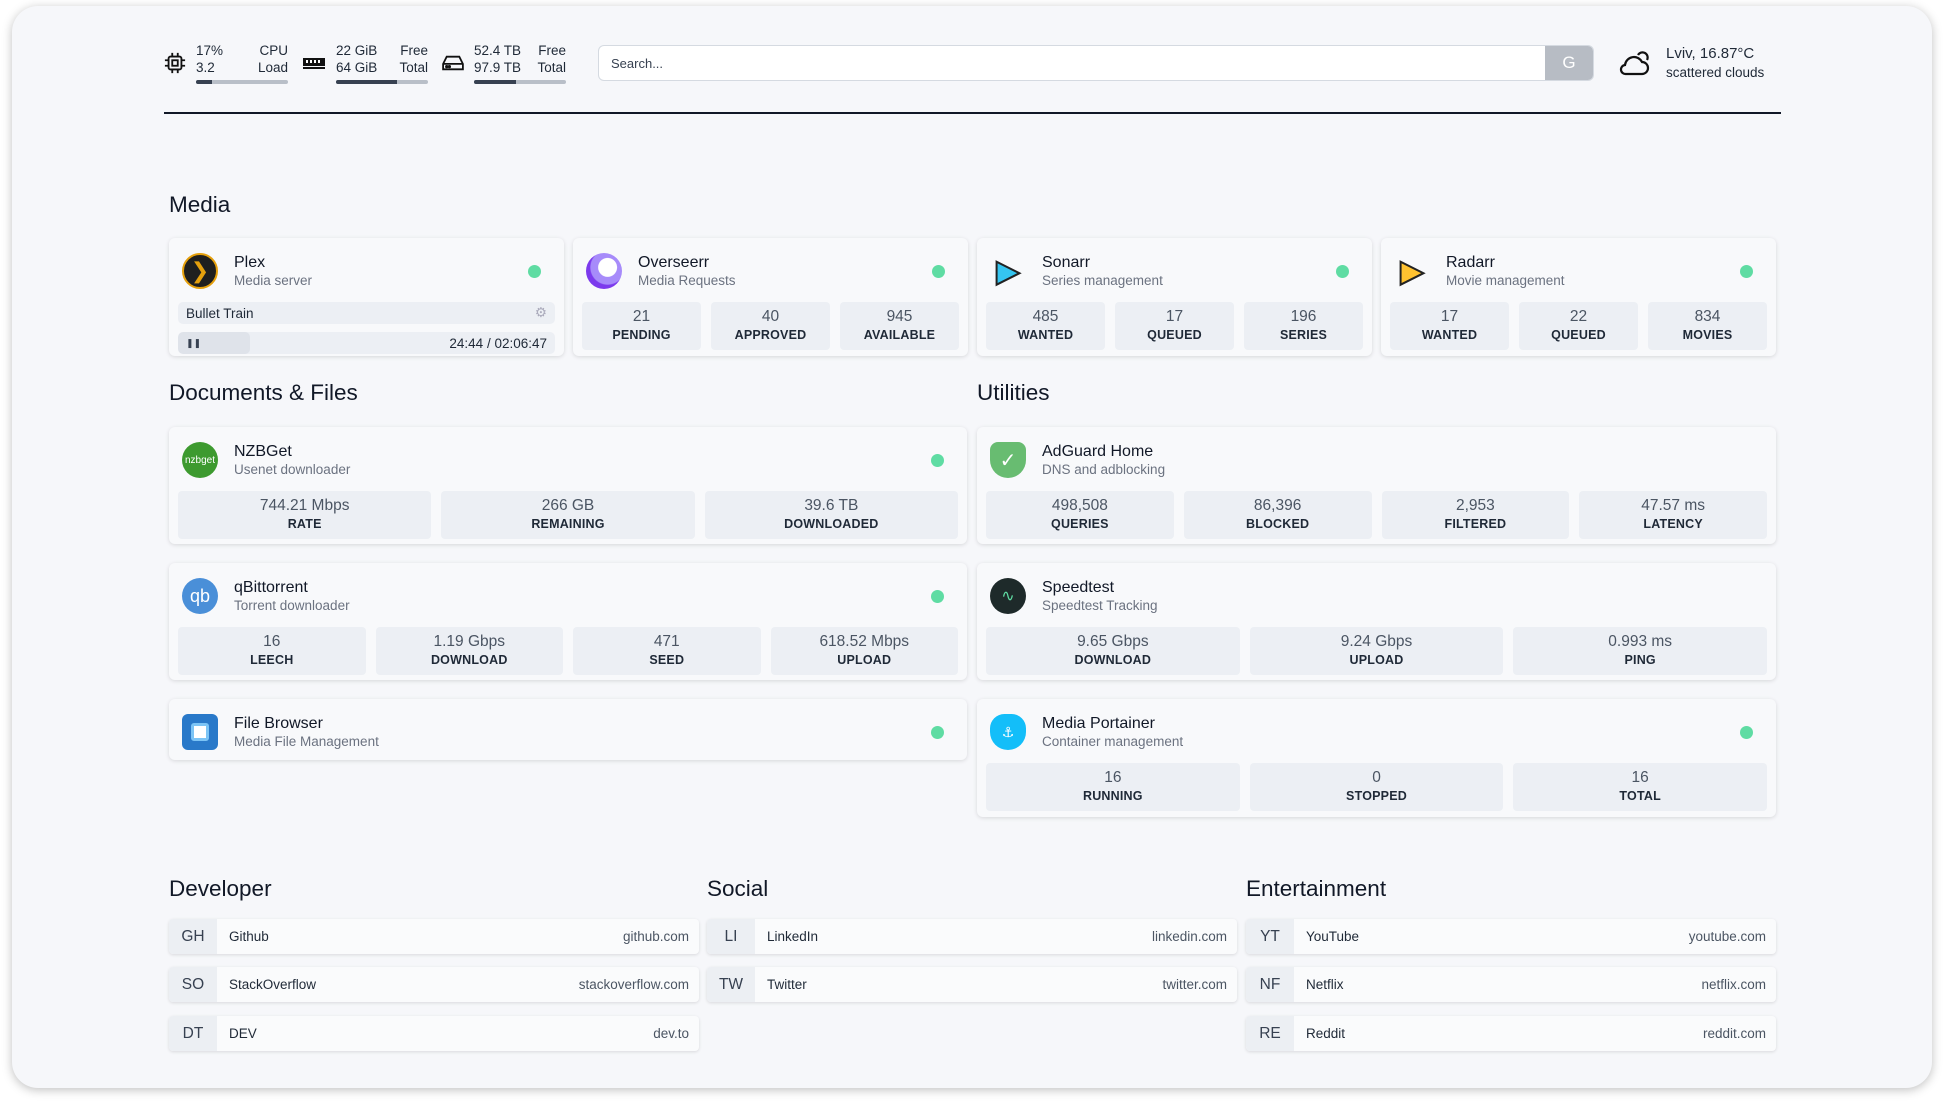 This screenshot has height=1104, width=1944. I want to click on stat-wanted: 17 WANTED, so click(1449, 326).